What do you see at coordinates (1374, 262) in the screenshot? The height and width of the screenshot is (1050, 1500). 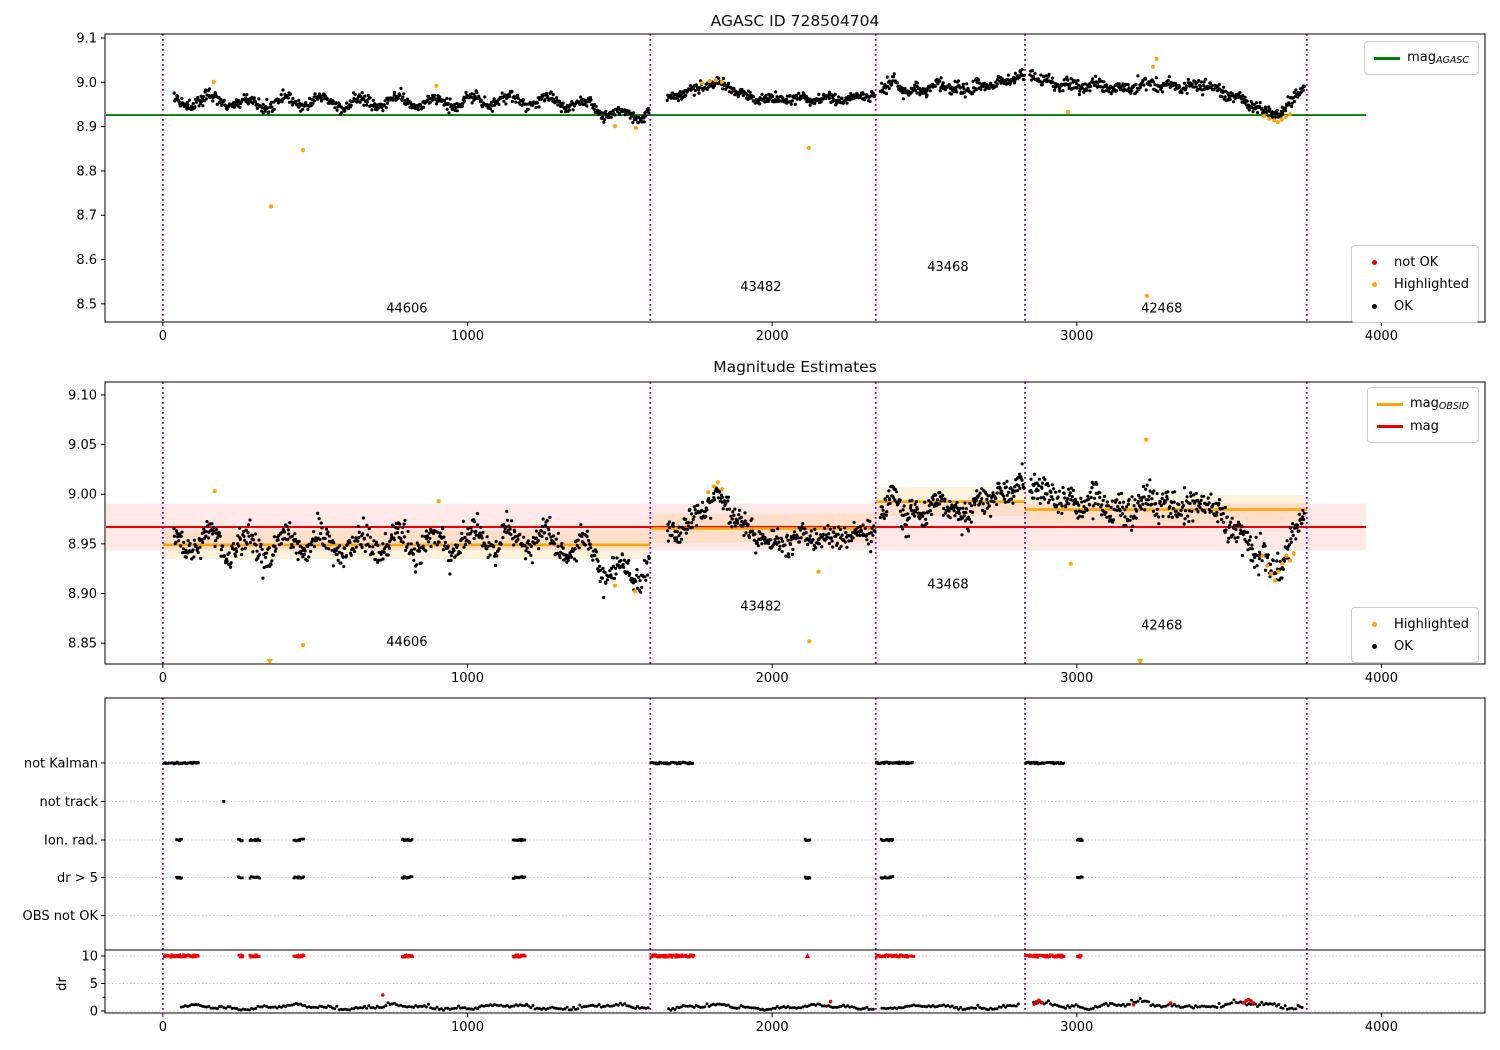 I see `not-ok-dot-swatch` at bounding box center [1374, 262].